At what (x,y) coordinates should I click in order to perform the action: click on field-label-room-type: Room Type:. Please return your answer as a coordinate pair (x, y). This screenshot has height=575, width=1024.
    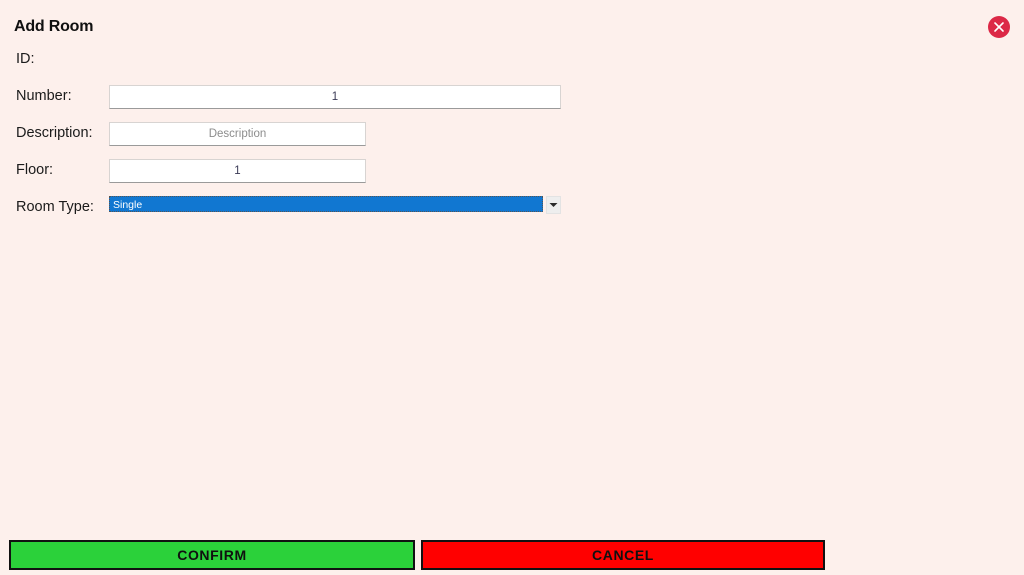
    Looking at the image, I should click on (55, 207).